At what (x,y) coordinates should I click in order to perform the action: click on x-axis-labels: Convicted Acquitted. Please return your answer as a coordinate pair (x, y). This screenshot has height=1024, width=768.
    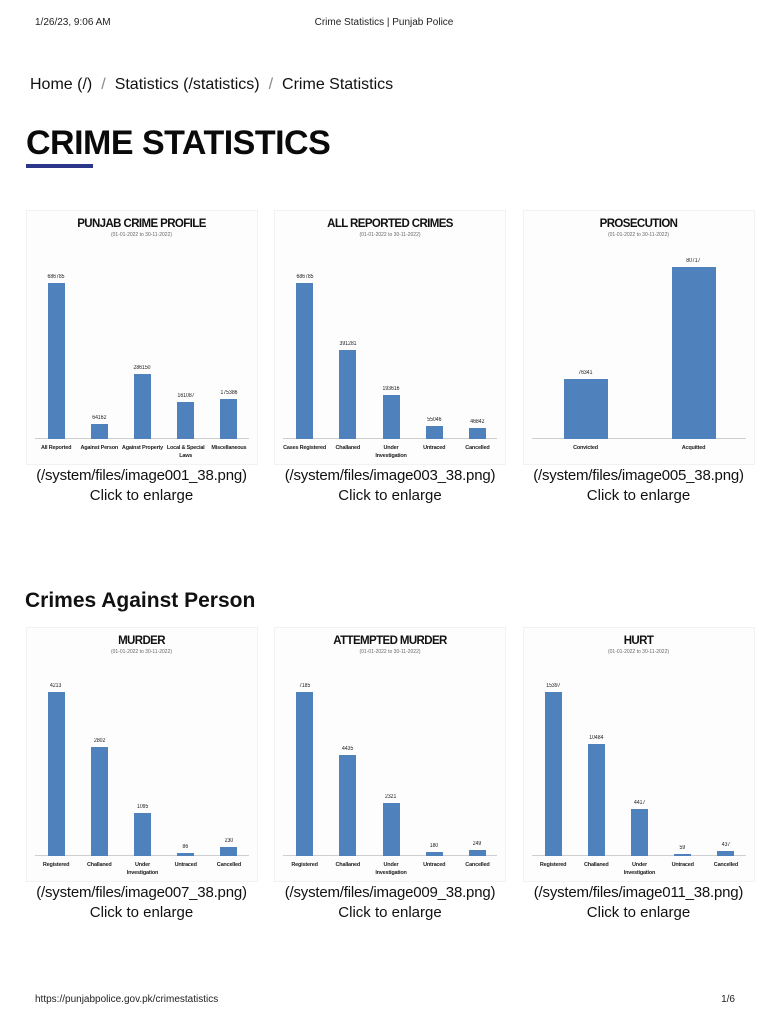
    Looking at the image, I should click on (639, 452).